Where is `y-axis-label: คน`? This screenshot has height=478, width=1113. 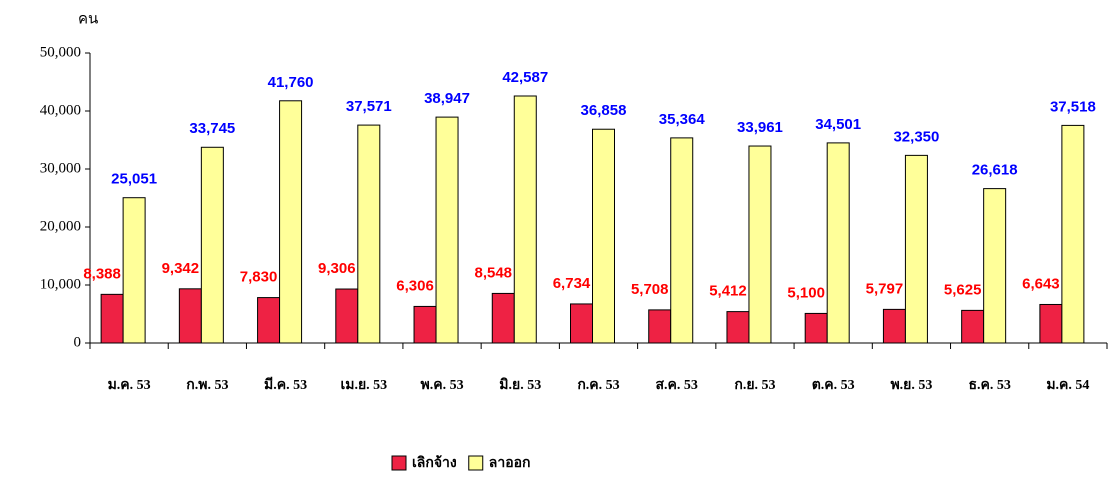
y-axis-label: คน is located at coordinates (88, 19).